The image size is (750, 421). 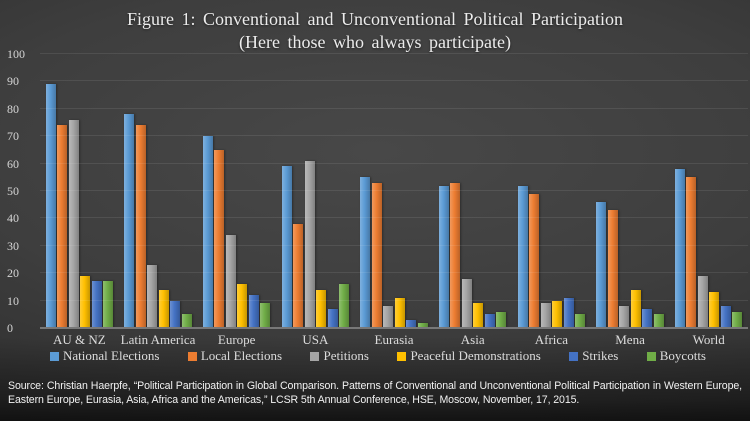 I want to click on y-tick-label: 60, so click(x=13, y=163).